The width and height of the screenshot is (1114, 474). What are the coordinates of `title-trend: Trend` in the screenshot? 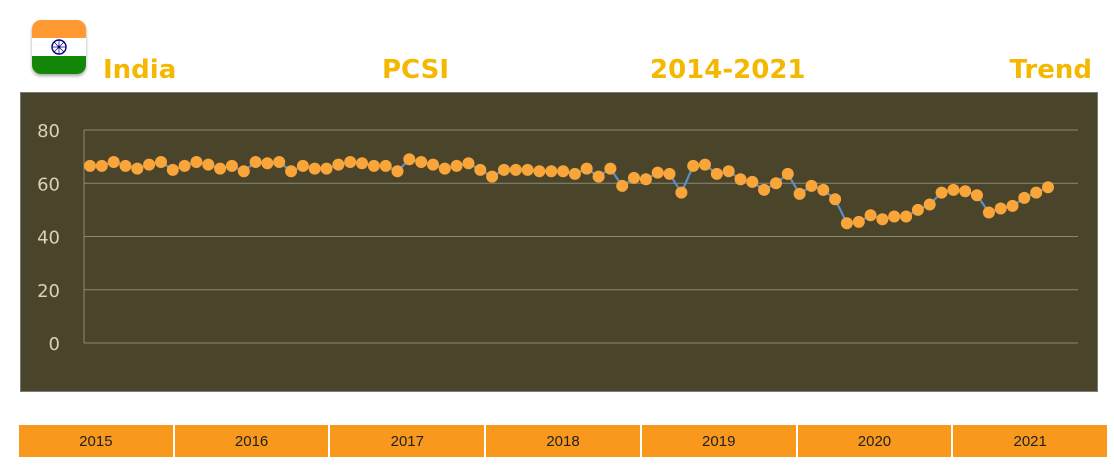 It's located at (1050, 70).